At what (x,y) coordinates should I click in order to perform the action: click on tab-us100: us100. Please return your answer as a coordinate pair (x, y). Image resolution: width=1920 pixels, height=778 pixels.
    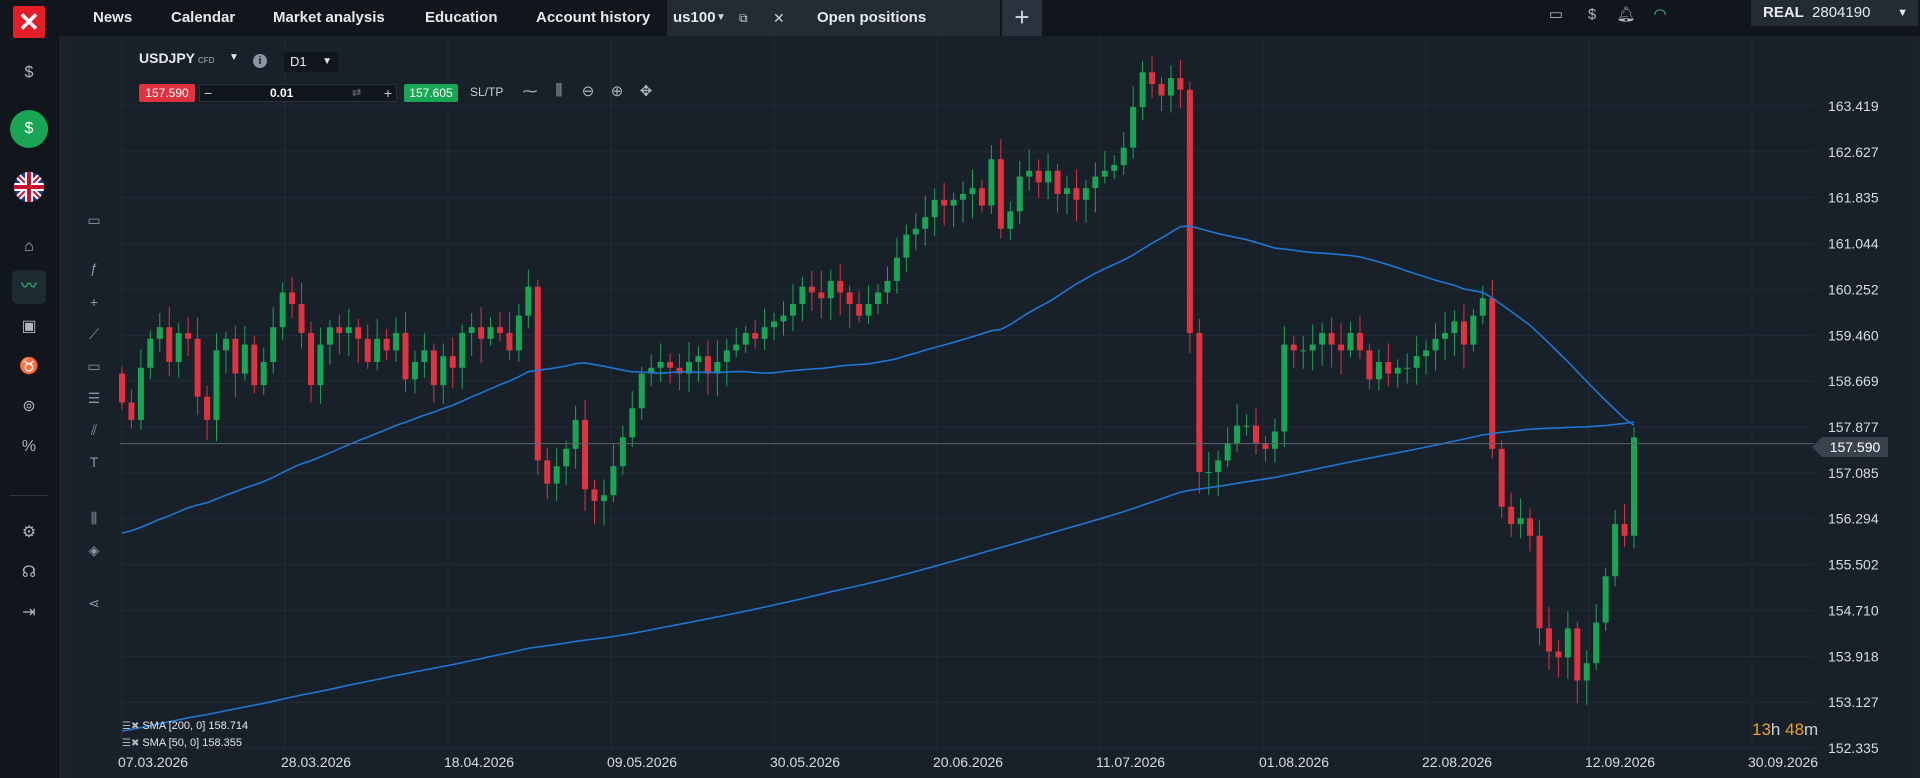
    Looking at the image, I should click on (694, 17).